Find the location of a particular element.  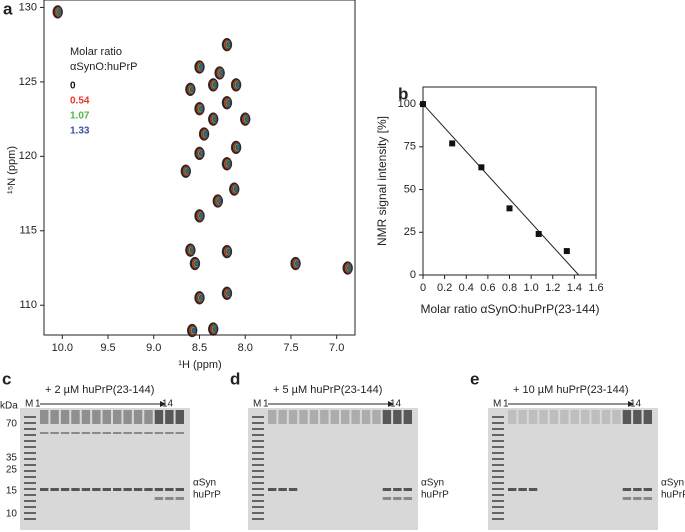

y-tick-label: 100 is located at coordinates (407, 104).